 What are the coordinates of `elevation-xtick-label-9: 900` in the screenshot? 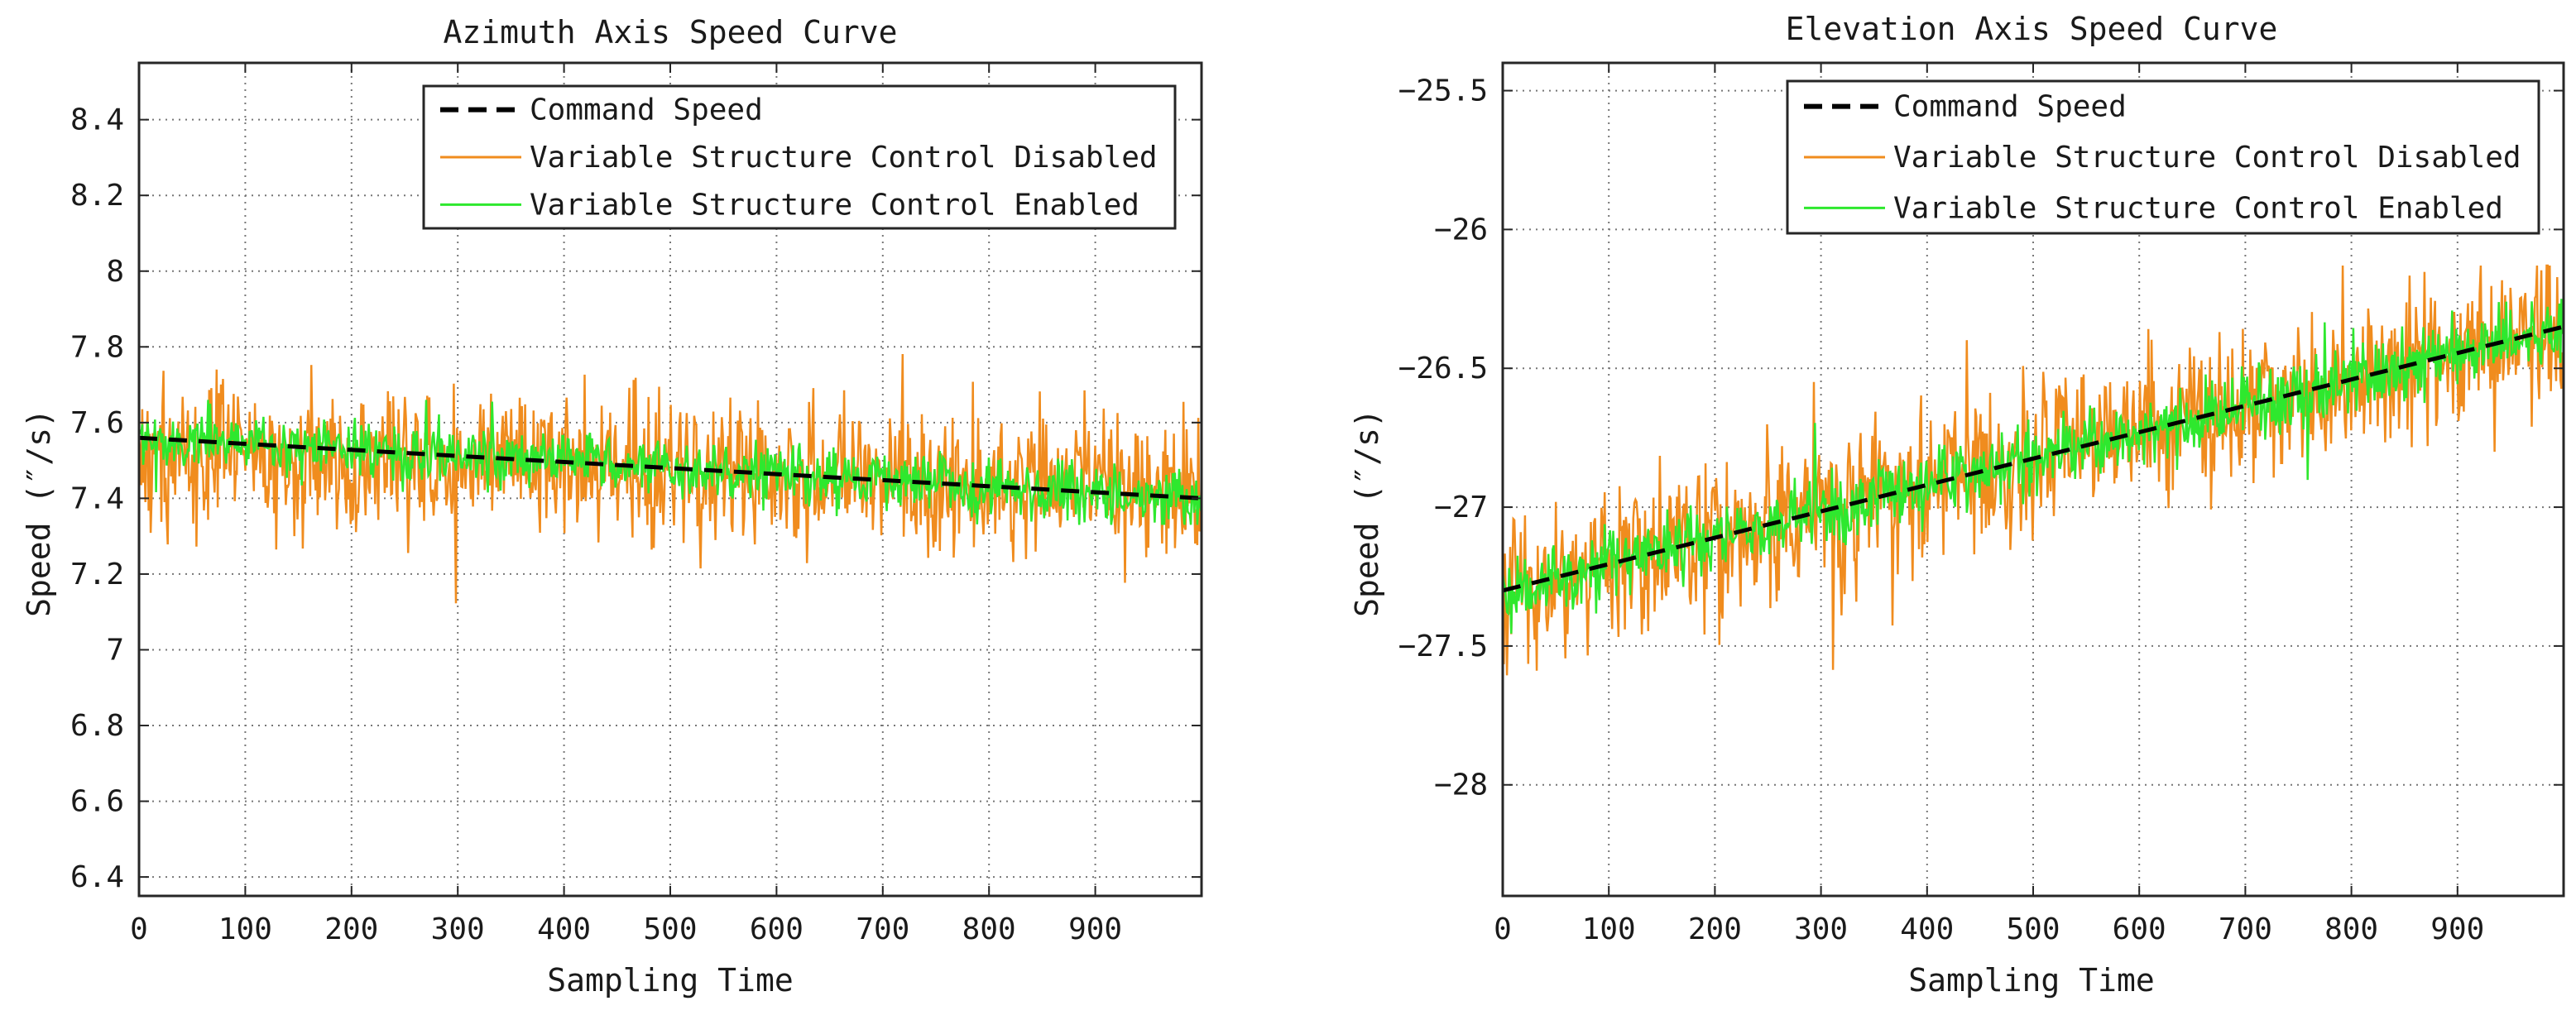 It's located at (2457, 929).